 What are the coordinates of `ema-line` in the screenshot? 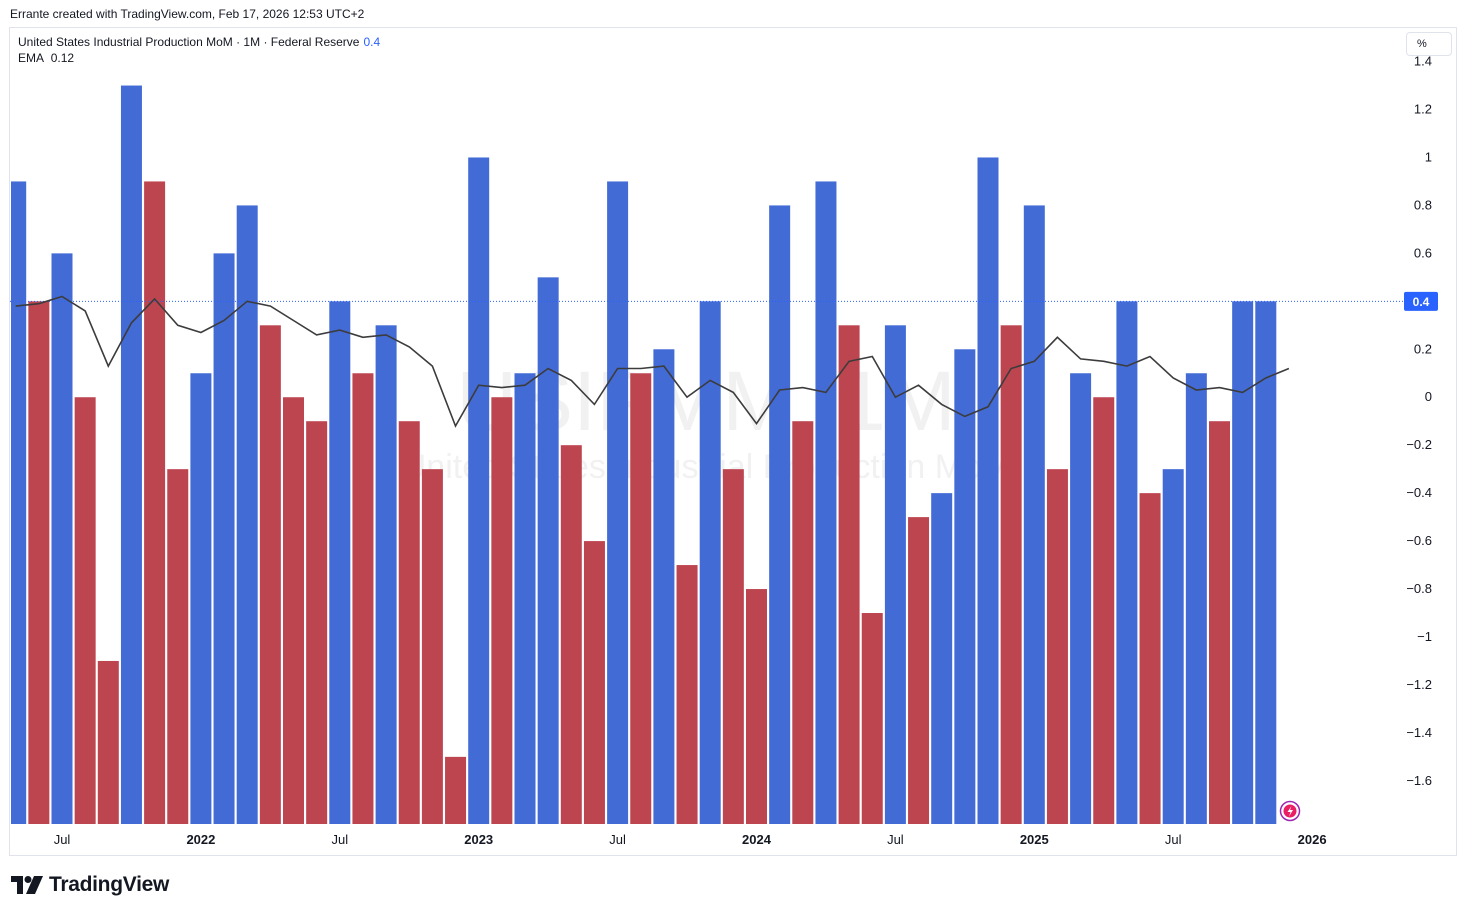 It's located at (652, 361).